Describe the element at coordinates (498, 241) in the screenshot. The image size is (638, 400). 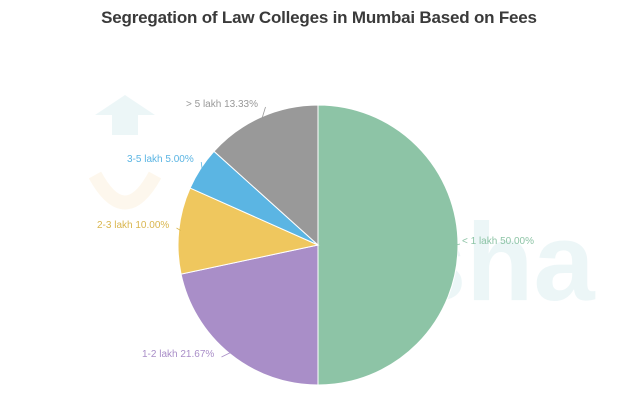
I see `slice-label: < 1 lakh 50.00%` at that location.